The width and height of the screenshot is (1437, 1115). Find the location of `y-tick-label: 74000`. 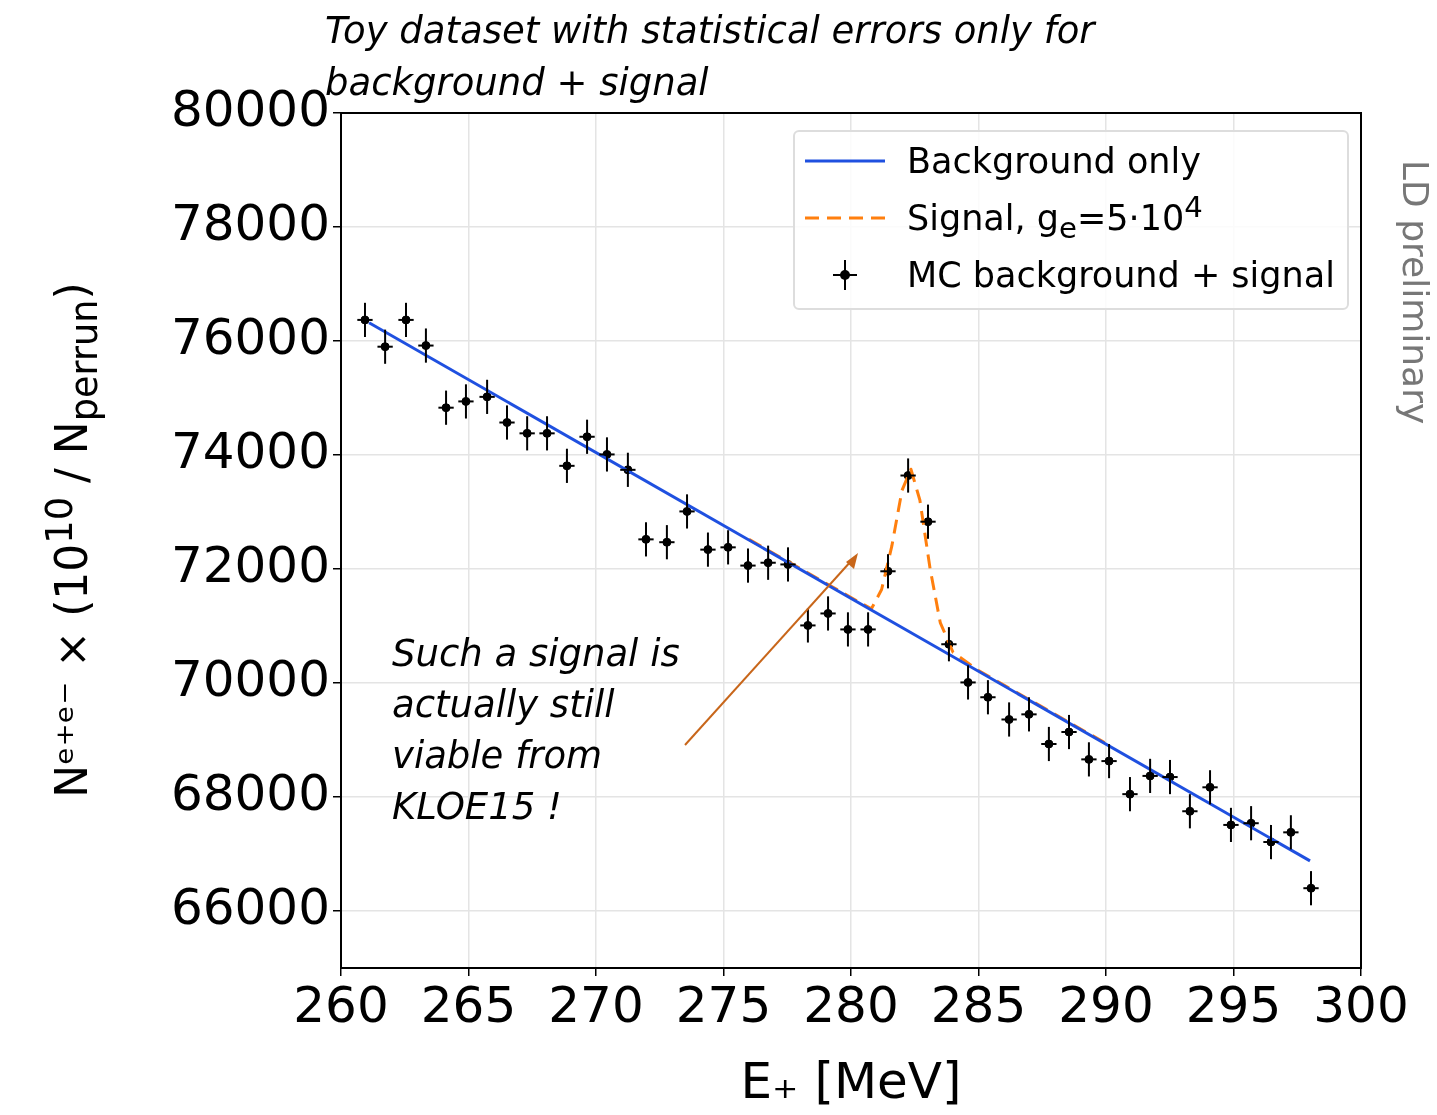

y-tick-label: 74000 is located at coordinates (250, 450).